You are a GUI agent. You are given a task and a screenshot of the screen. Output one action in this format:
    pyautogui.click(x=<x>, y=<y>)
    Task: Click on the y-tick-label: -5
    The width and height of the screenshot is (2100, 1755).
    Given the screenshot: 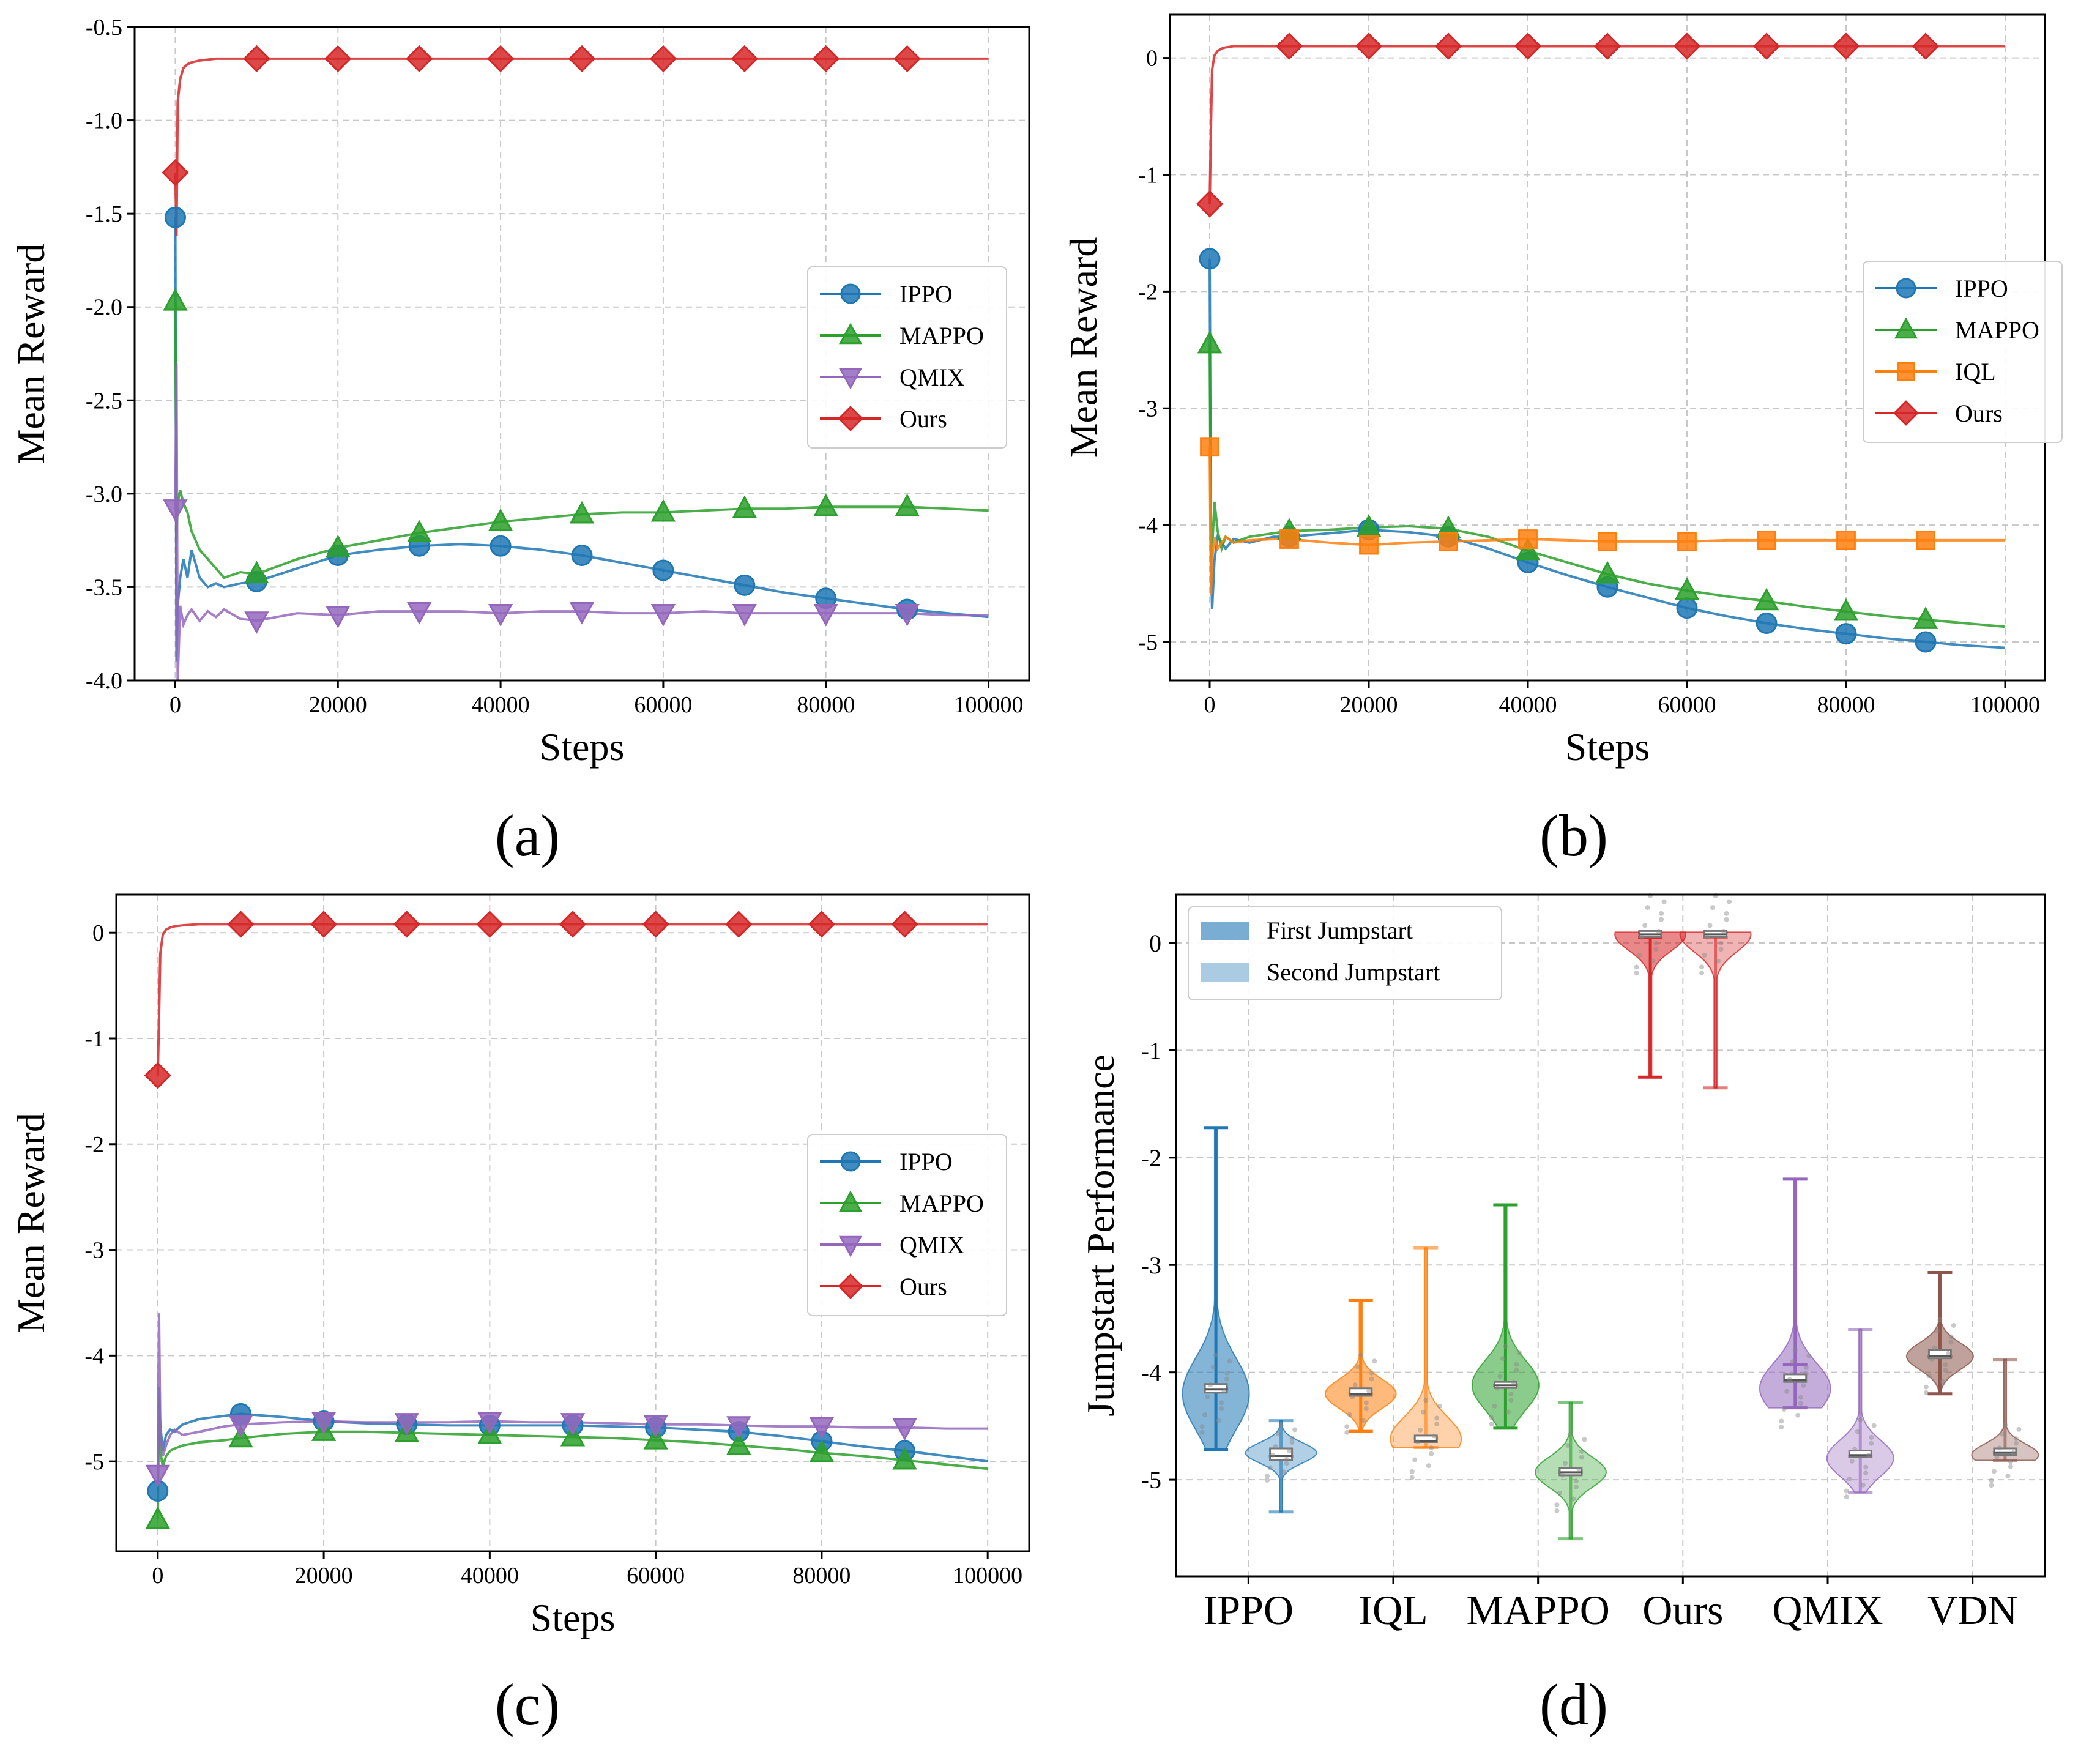 What is the action you would take?
    pyautogui.click(x=1151, y=1480)
    